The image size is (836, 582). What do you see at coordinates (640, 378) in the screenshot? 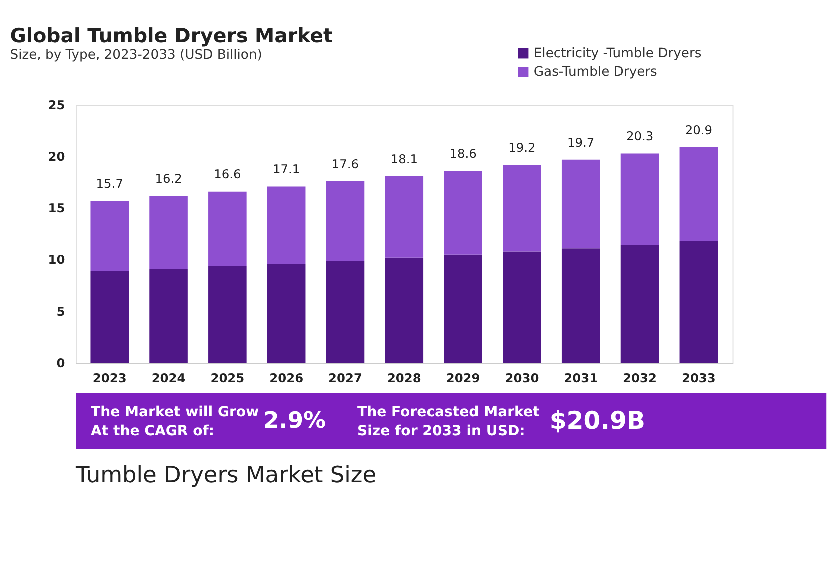
I see `x-tick-label: 2032` at bounding box center [640, 378].